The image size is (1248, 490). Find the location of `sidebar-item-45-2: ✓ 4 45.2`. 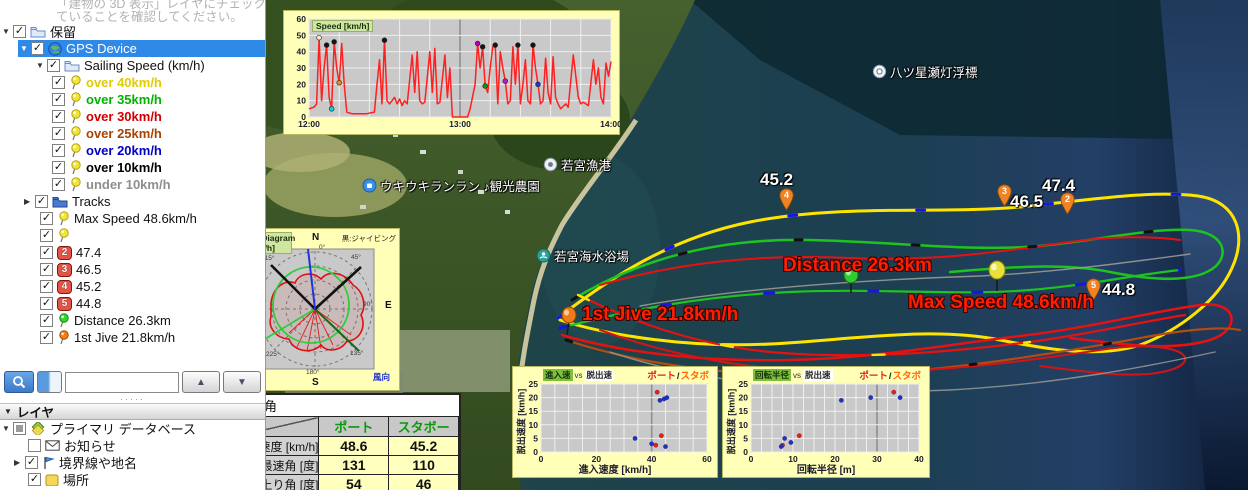

sidebar-item-45-2: ✓ 4 45.2 is located at coordinates (71, 286).